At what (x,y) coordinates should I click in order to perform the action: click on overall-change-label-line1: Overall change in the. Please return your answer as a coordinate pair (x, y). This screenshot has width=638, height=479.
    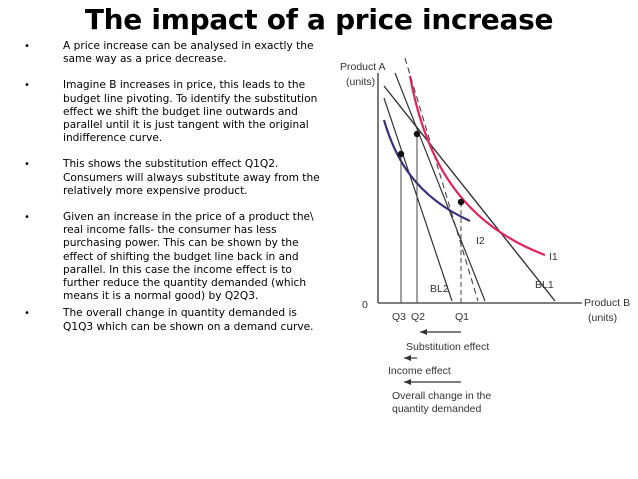
    Looking at the image, I should click on (441, 396).